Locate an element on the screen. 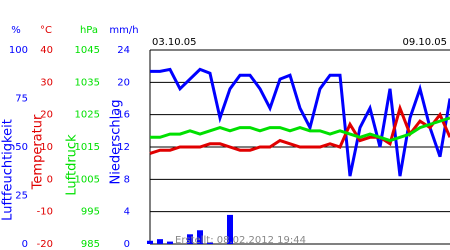 The image size is (450, 250). y-tick-label: -20 is located at coordinates (45, 244).